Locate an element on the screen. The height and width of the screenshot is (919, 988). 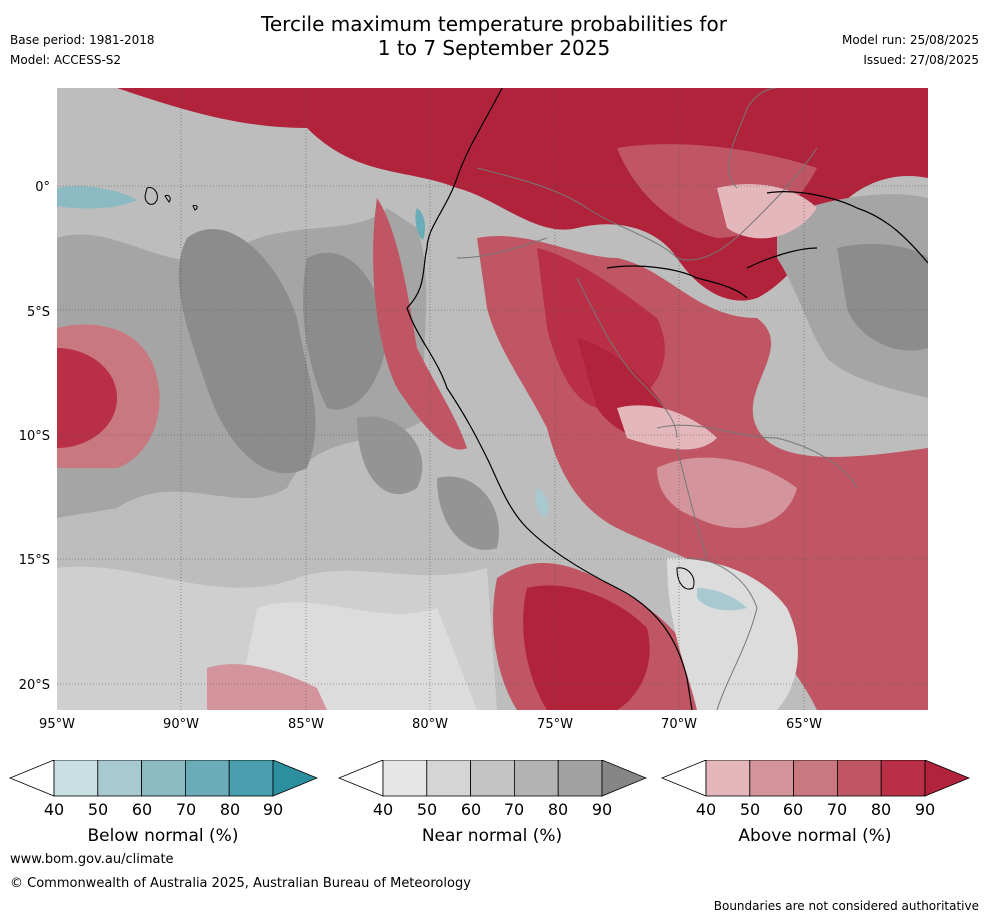
colorbars is located at coordinates (489, 778).